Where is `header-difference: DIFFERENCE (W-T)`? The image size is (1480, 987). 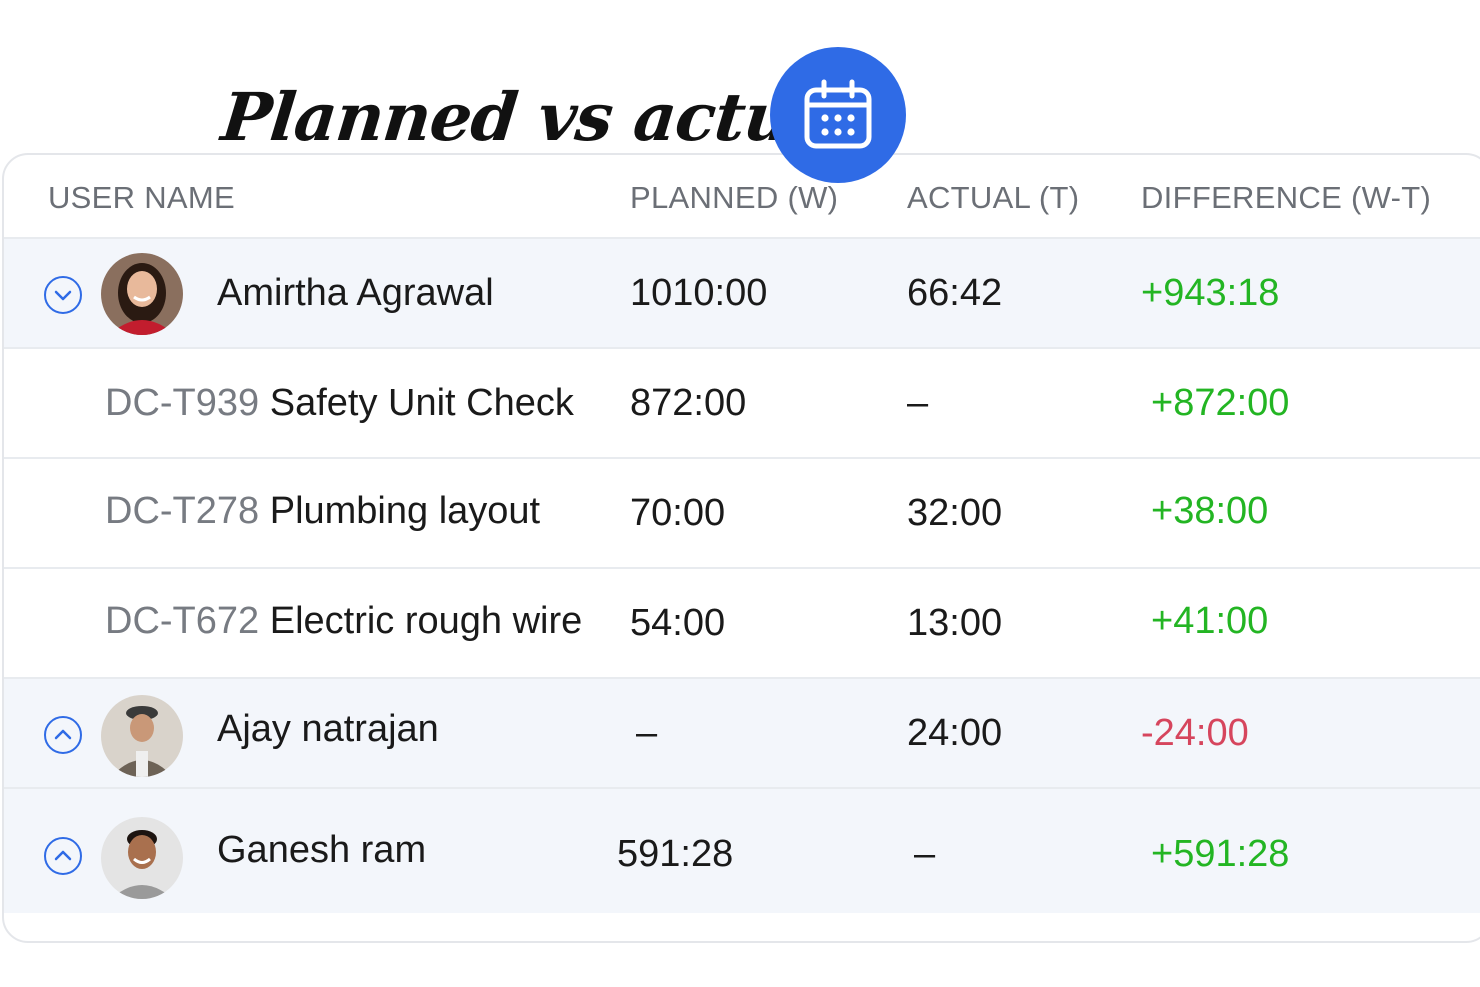
header-difference: DIFFERENCE (W-T) is located at coordinates (1286, 197).